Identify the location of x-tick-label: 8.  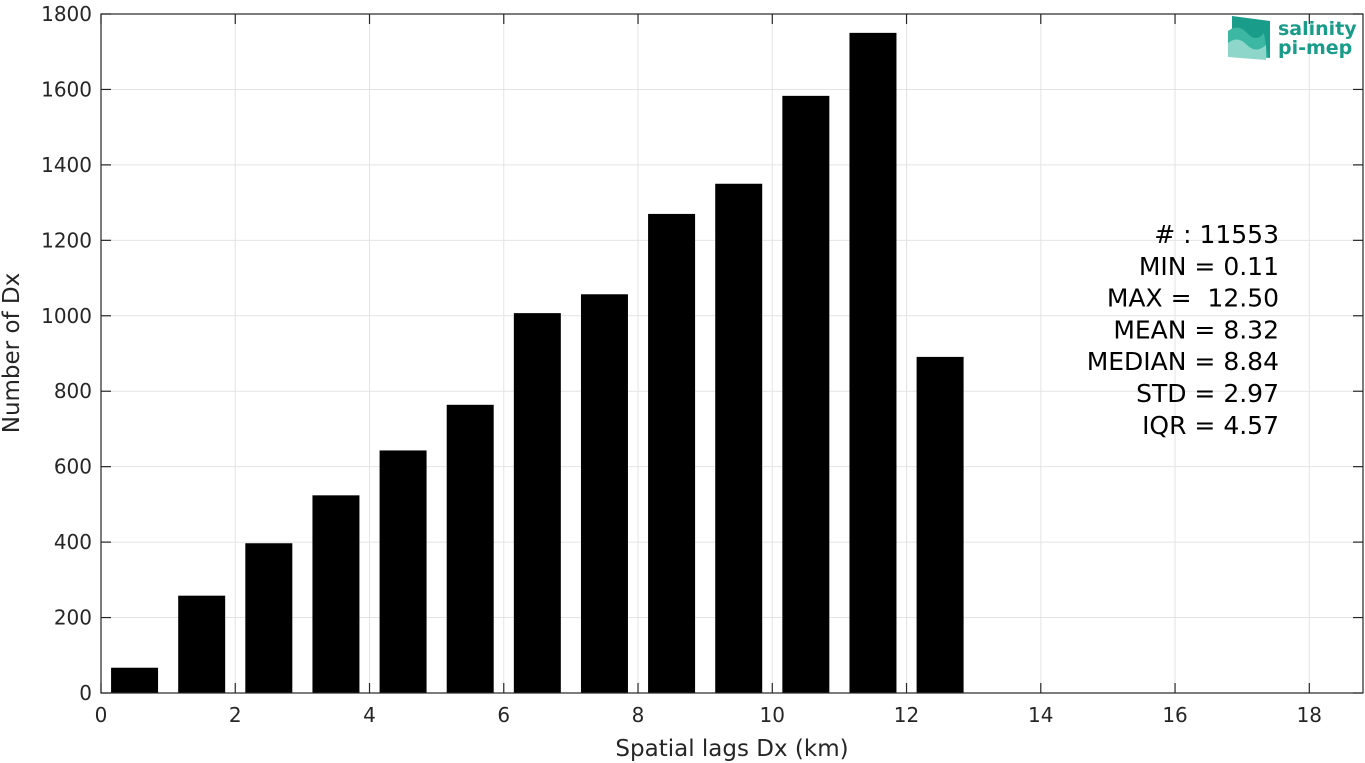
(638, 715).